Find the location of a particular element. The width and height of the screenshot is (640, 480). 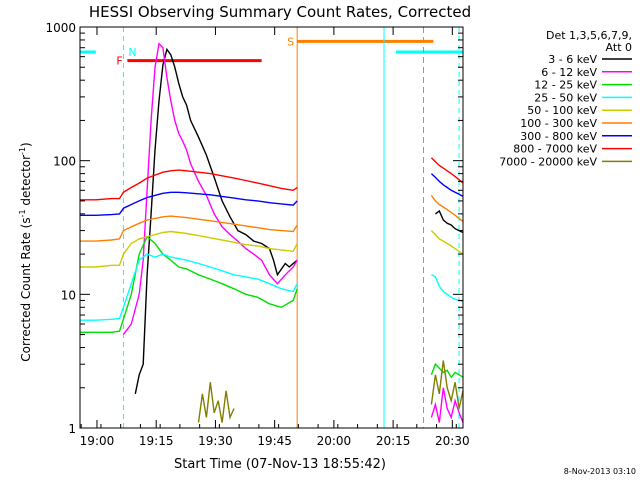

legend-label-0: 3 - 6 keV is located at coordinates (572, 59).